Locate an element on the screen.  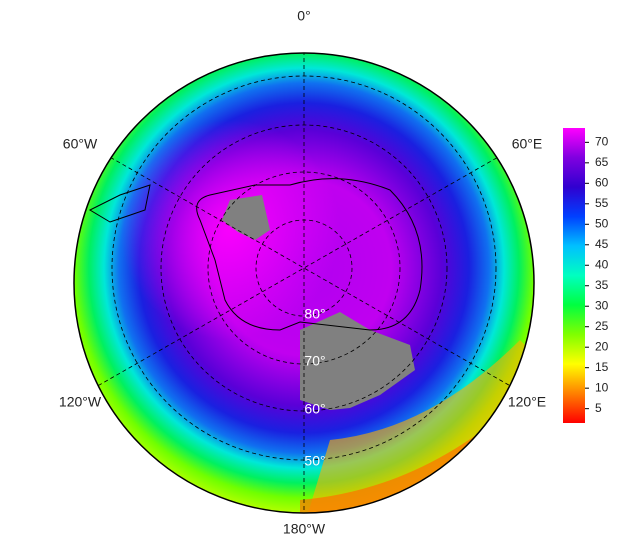
colorbar is located at coordinates (574, 275).